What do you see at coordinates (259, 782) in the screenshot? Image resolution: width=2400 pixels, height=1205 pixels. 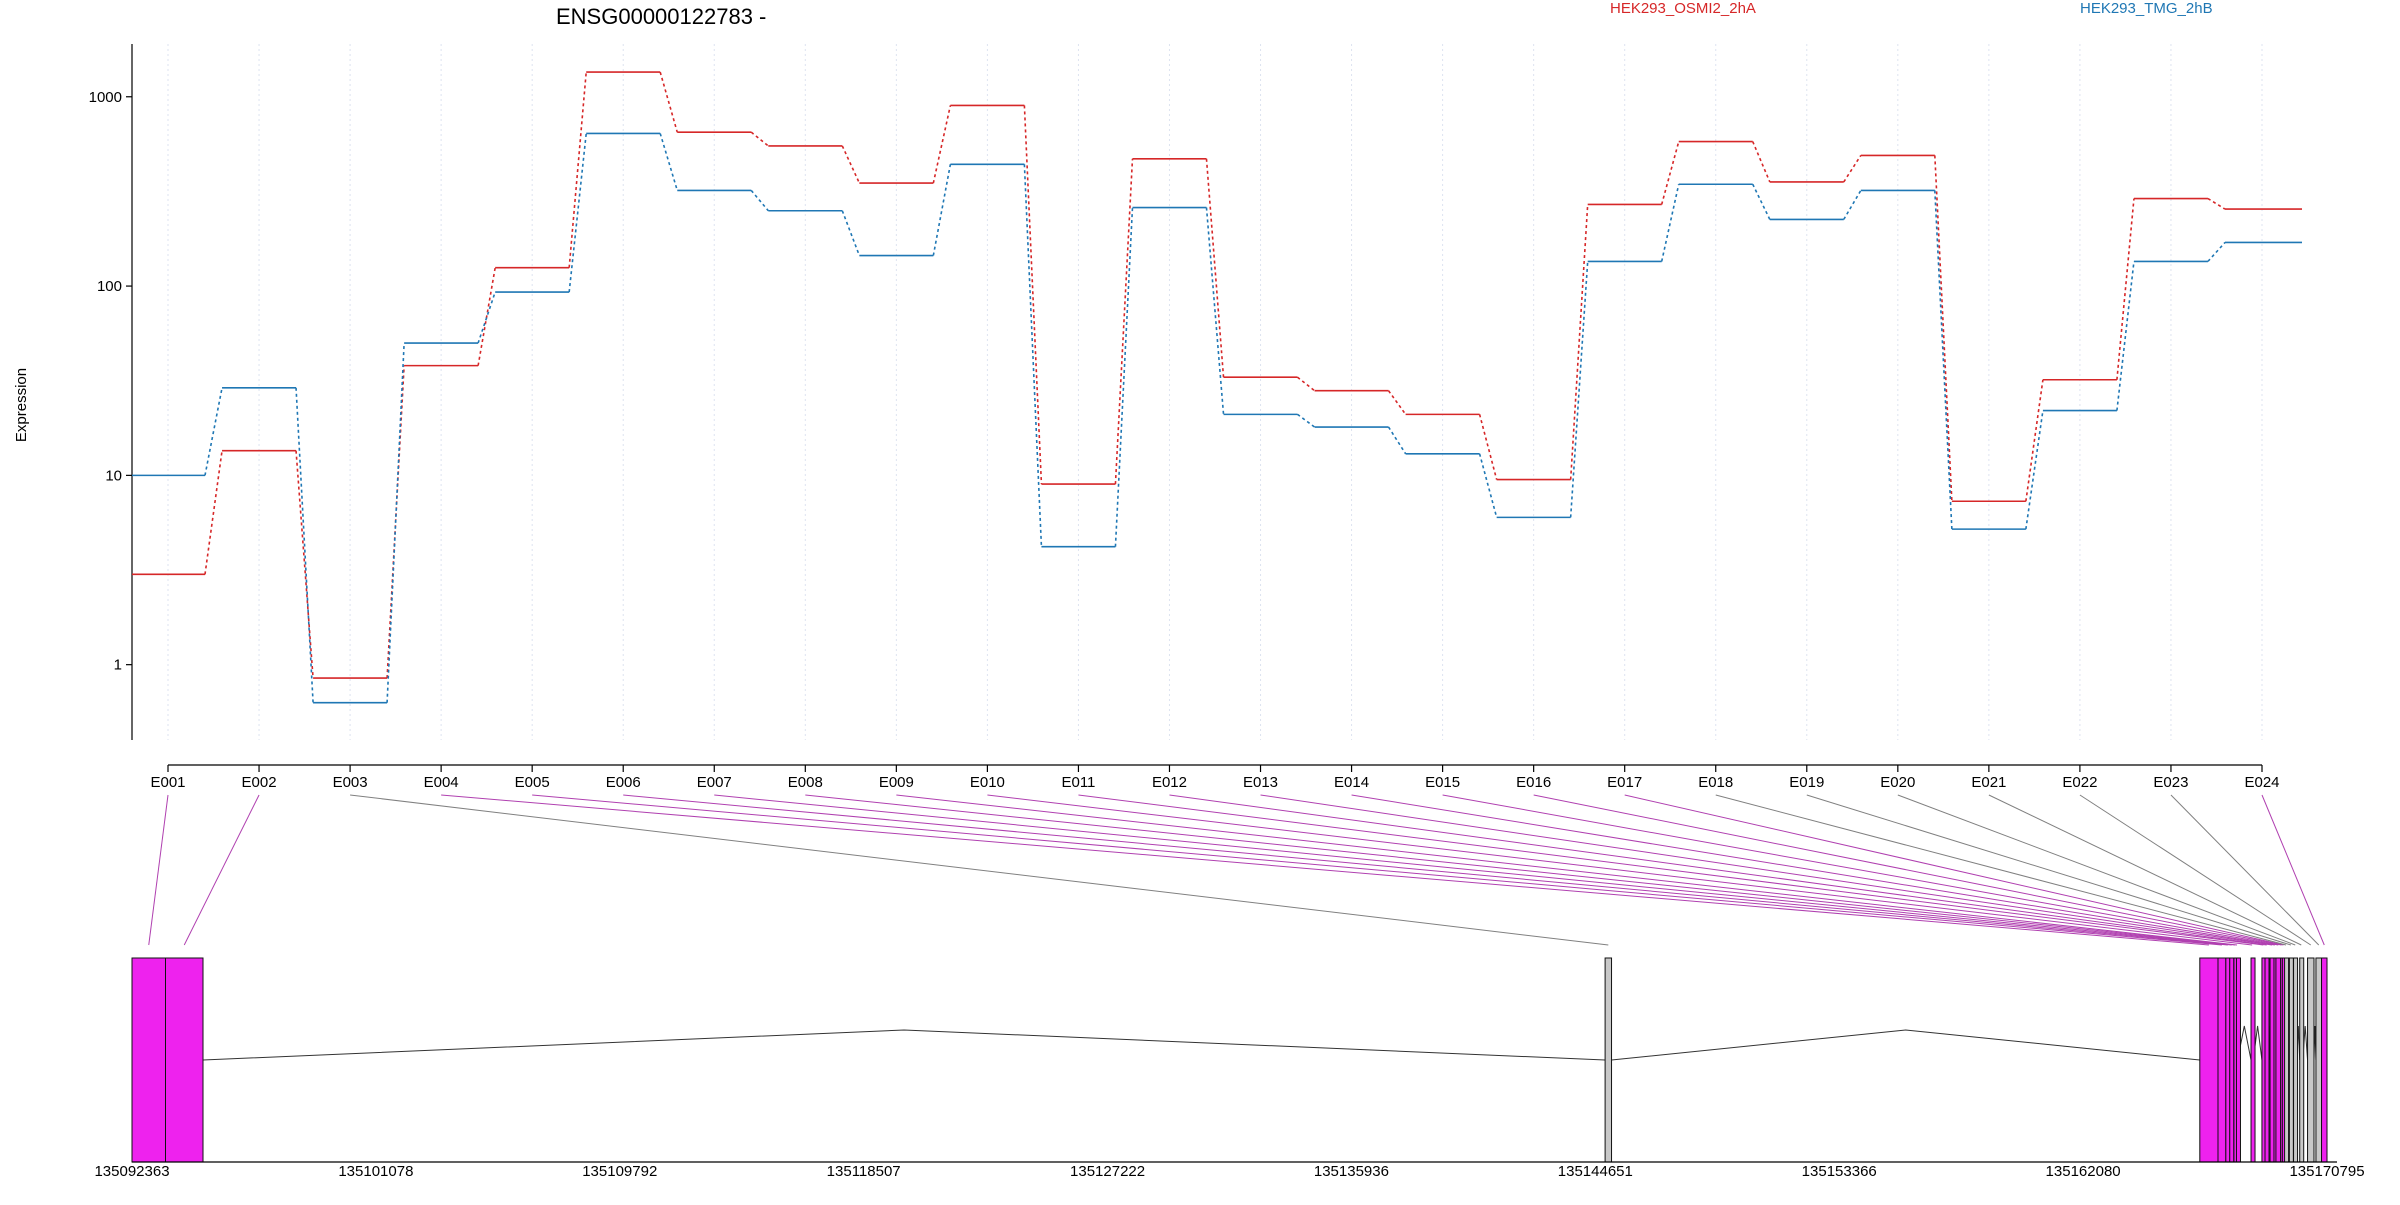 I see `x-tick-label: E002` at bounding box center [259, 782].